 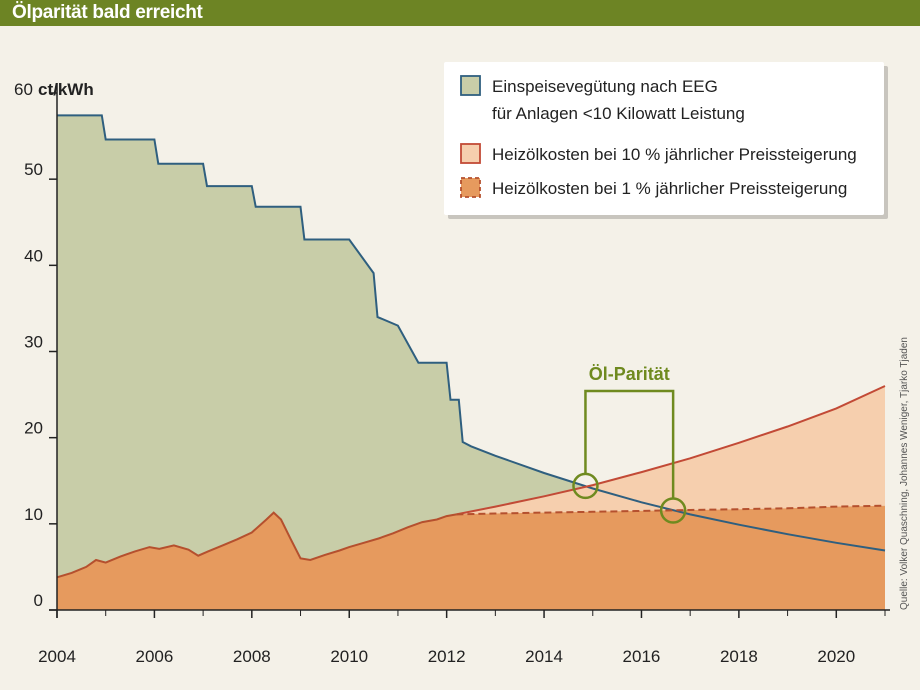 What do you see at coordinates (33, 342) in the screenshot?
I see `y-tick-label-30: 30` at bounding box center [33, 342].